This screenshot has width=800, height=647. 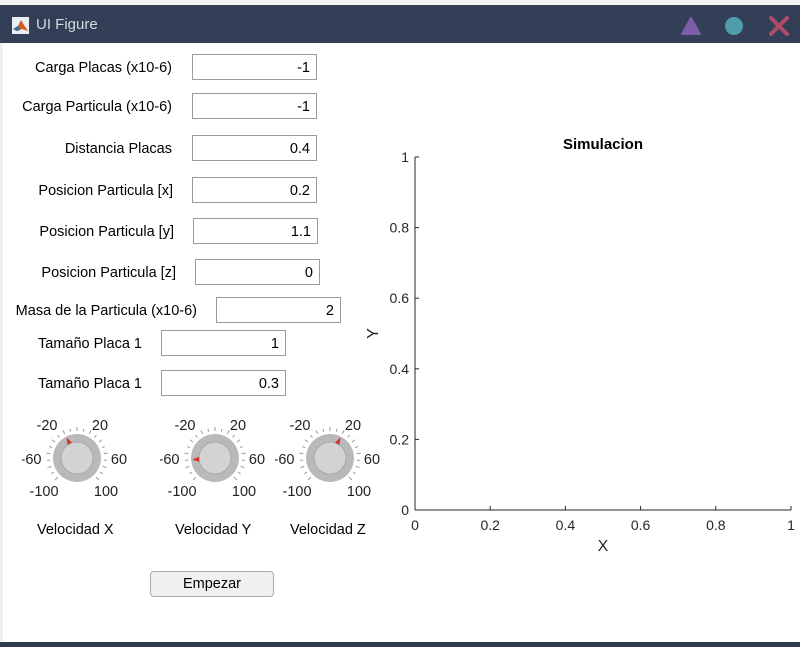 I want to click on tamano-placa-1-field: 1, so click(x=223, y=343).